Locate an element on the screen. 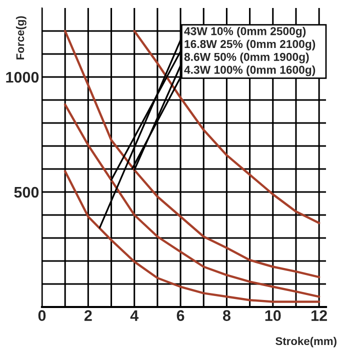 This screenshot has height=350, width=344. annotation: 8.6W 50% (0mm 1900g) is located at coordinates (246, 58).